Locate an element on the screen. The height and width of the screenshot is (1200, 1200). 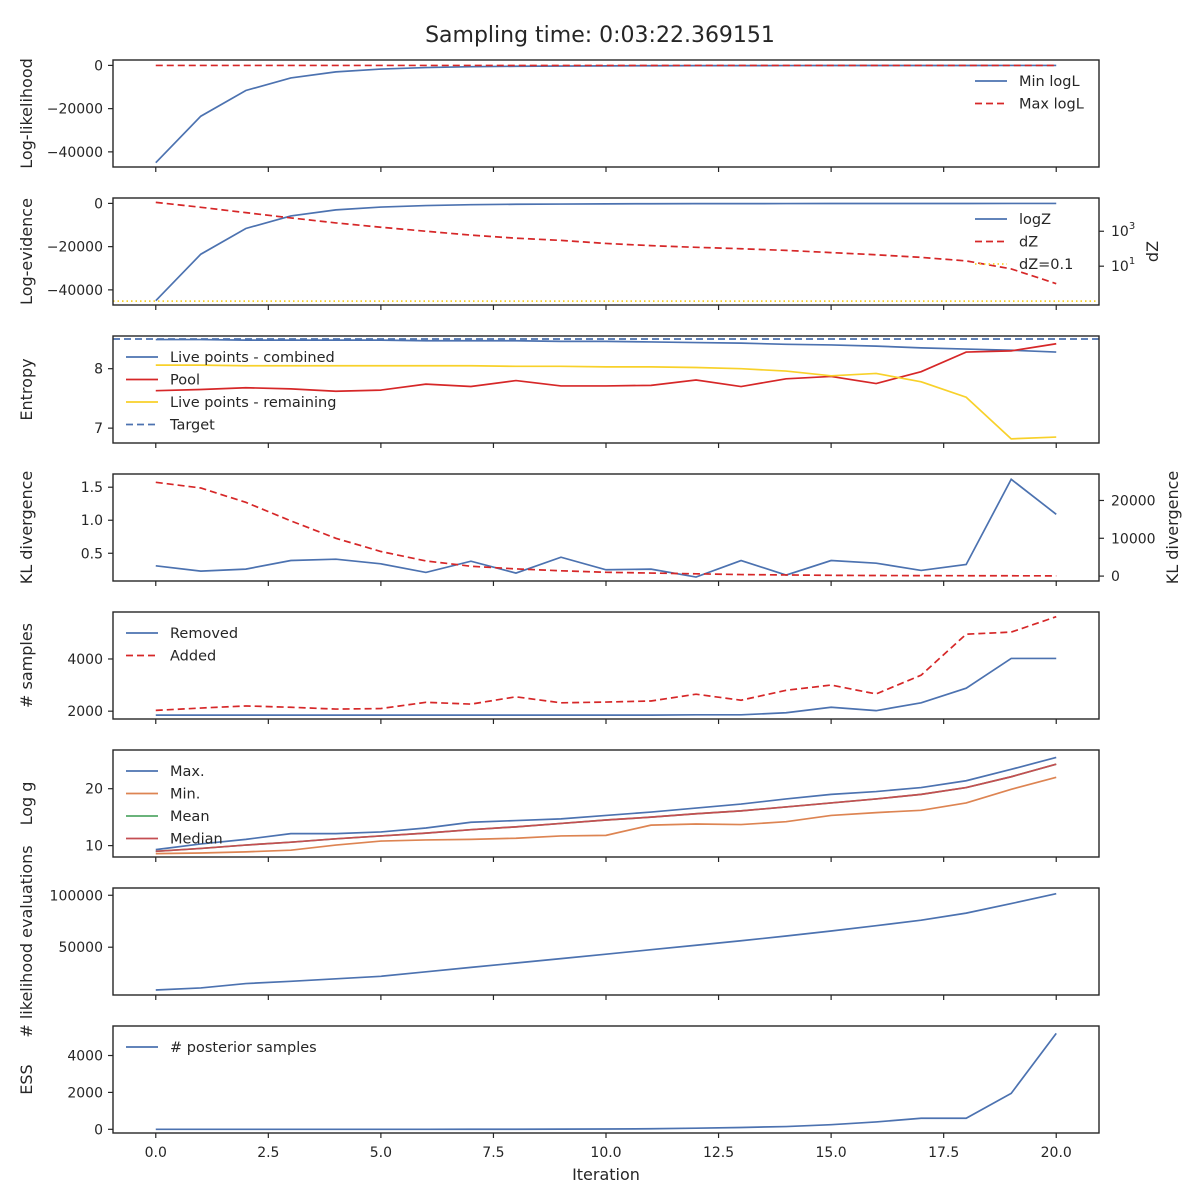
right-y-tick-label: 0 is located at coordinates (1115, 577).